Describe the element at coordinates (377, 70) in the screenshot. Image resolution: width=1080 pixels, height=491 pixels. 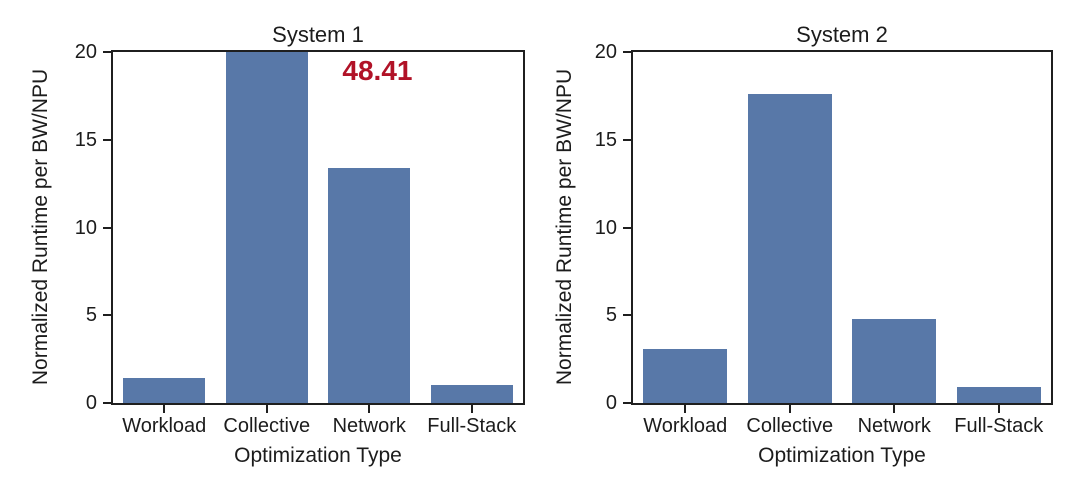
I see `bar-value-annotation: 48.41` at that location.